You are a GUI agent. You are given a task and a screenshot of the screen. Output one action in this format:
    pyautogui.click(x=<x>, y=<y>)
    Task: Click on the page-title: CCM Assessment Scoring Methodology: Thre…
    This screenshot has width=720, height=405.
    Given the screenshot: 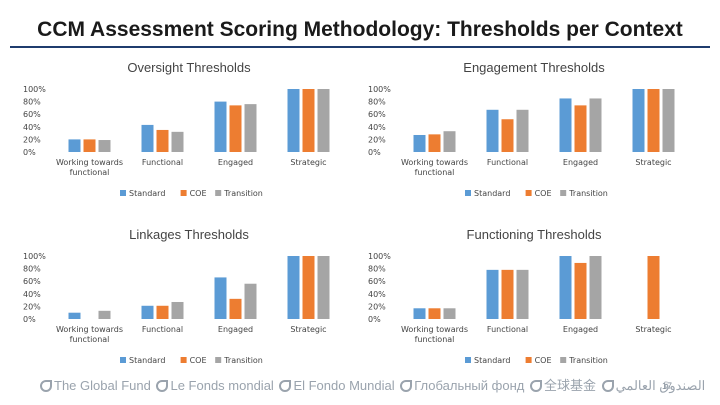 What is the action you would take?
    pyautogui.click(x=360, y=29)
    